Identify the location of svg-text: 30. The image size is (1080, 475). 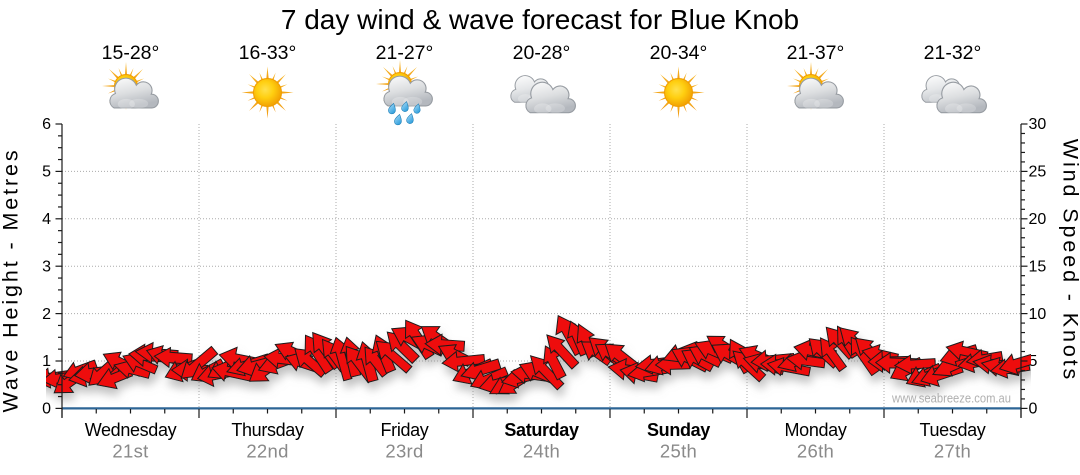
(1038, 124).